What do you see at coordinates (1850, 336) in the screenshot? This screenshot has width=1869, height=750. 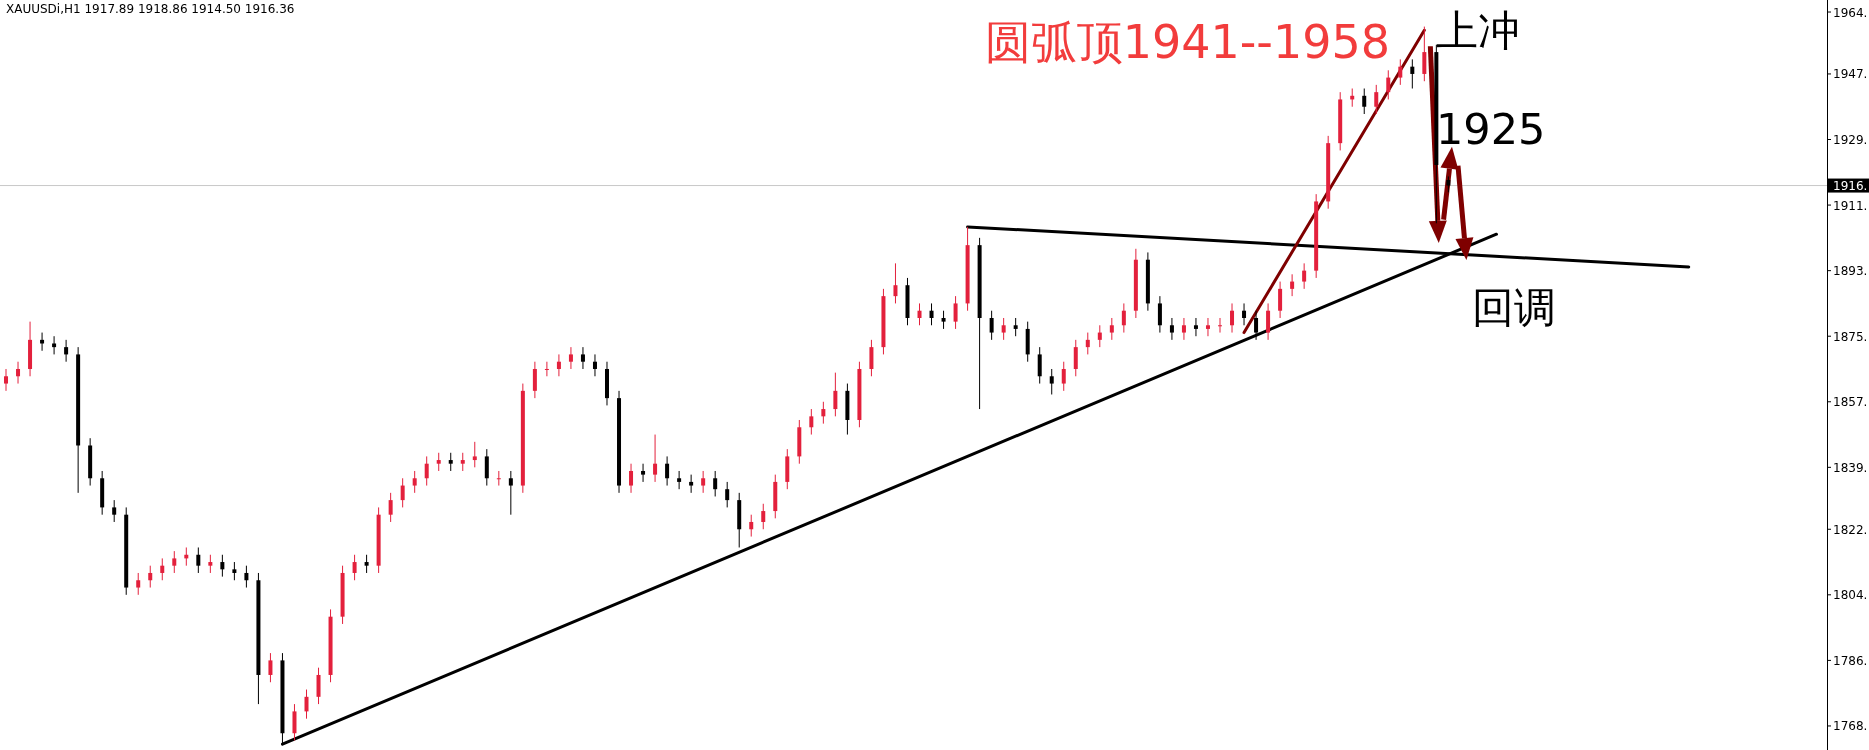 I see `y-tick-label: 1875.` at bounding box center [1850, 336].